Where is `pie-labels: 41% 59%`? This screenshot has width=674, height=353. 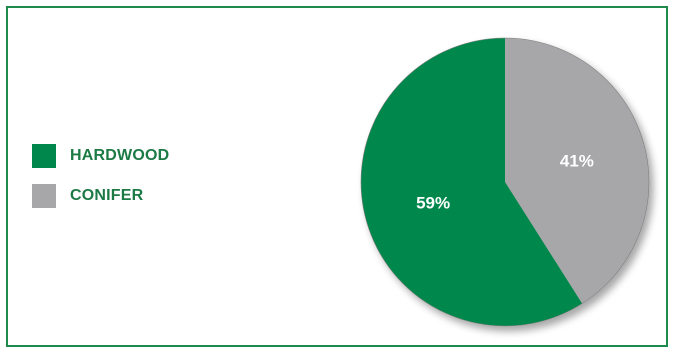
pie-labels: 41% 59% is located at coordinates (505, 182).